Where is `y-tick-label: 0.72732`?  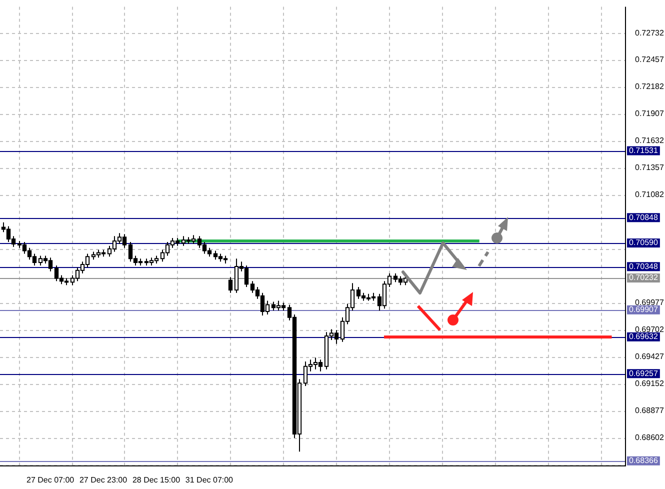
y-tick-label: 0.72732 is located at coordinates (649, 33).